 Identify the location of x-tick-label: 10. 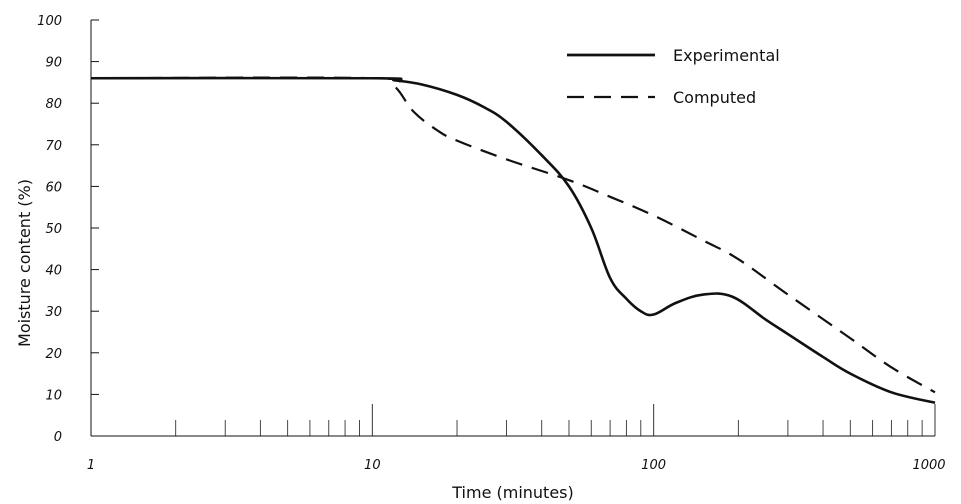
(372, 465).